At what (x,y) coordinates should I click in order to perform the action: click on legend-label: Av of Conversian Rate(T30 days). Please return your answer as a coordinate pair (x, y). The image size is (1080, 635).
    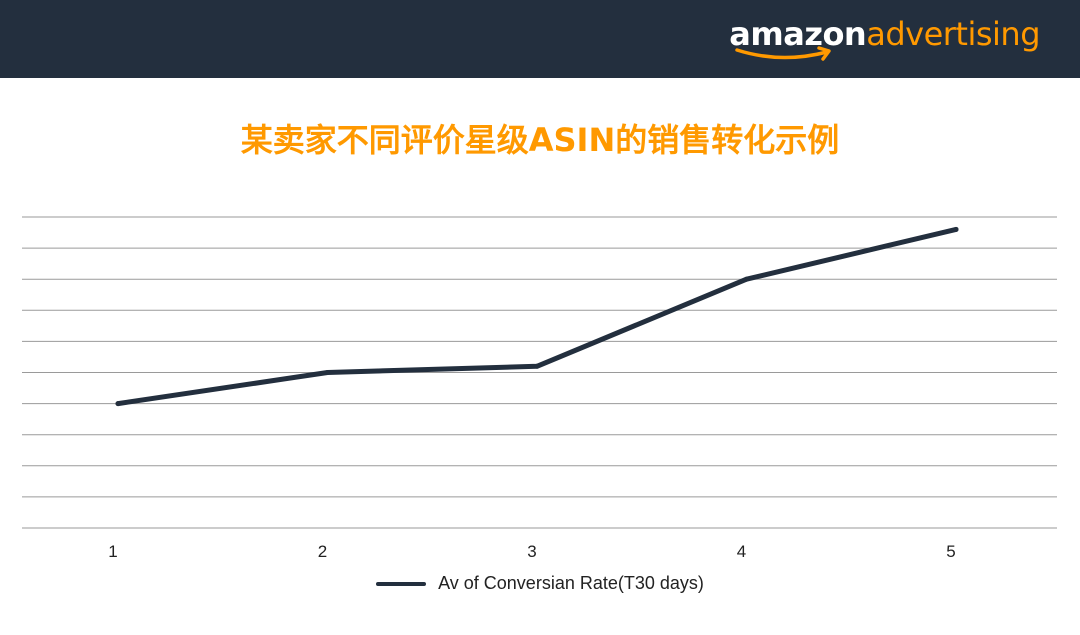
    Looking at the image, I should click on (571, 583).